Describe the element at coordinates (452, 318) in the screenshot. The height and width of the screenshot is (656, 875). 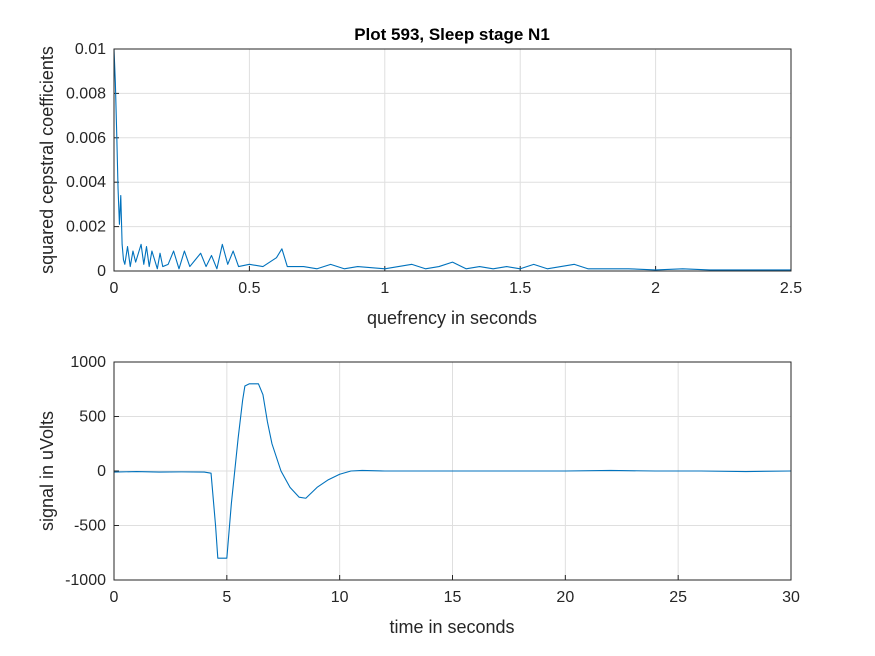
I see `cepstrum-xlabel: quefrency in seconds` at that location.